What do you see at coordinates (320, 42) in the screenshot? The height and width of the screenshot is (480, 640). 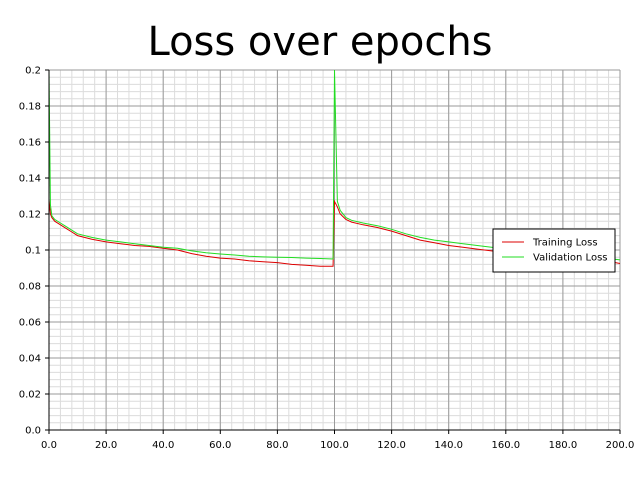 I see `chart-title: Loss over epochs` at bounding box center [320, 42].